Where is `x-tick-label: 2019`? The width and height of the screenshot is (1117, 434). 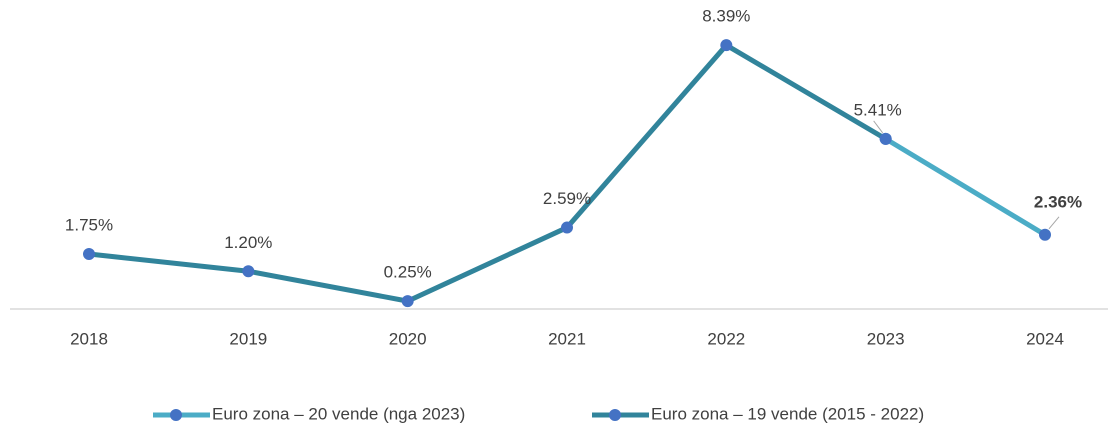 x-tick-label: 2019 is located at coordinates (248, 338).